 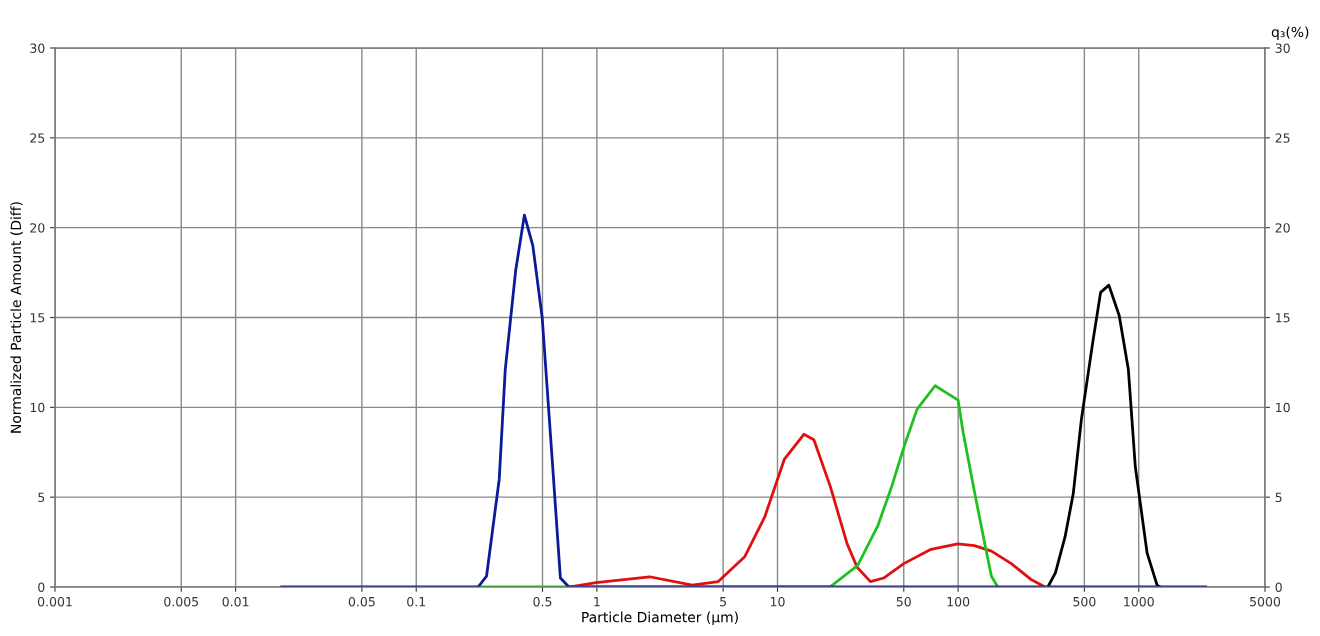 What do you see at coordinates (1278, 497) in the screenshot?
I see `y2-tick-label: 5` at bounding box center [1278, 497].